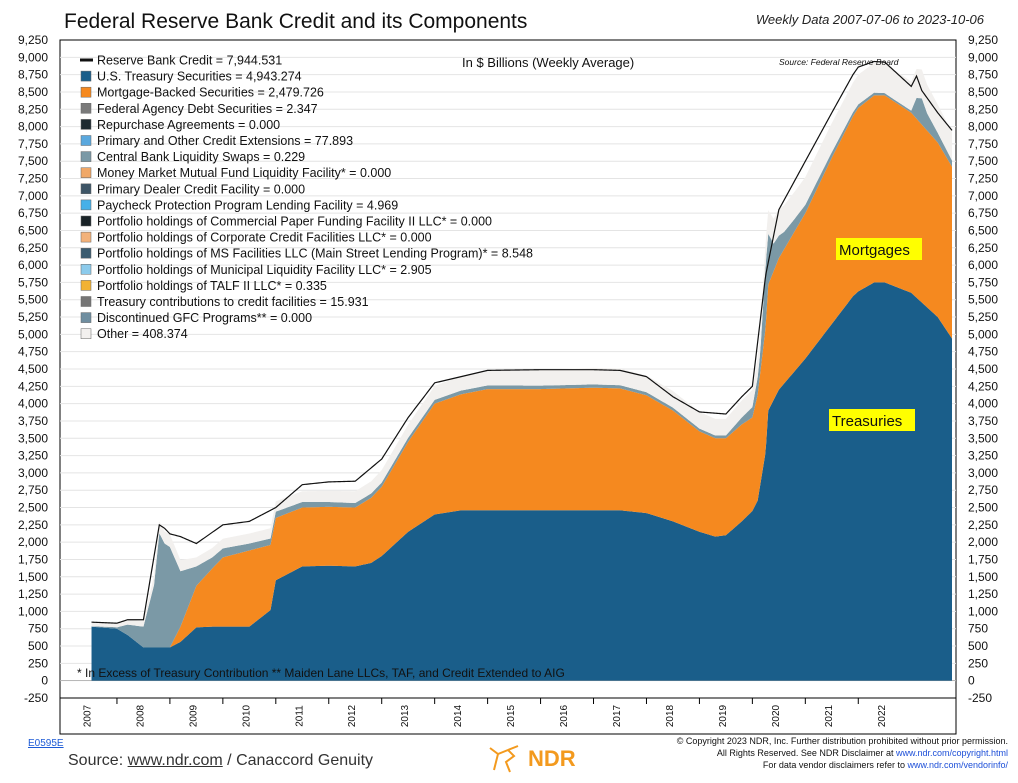 Image resolution: width=1018 pixels, height=783 pixels. Describe the element at coordinates (983, 282) in the screenshot. I see `y-tick-right: 5,750` at that location.